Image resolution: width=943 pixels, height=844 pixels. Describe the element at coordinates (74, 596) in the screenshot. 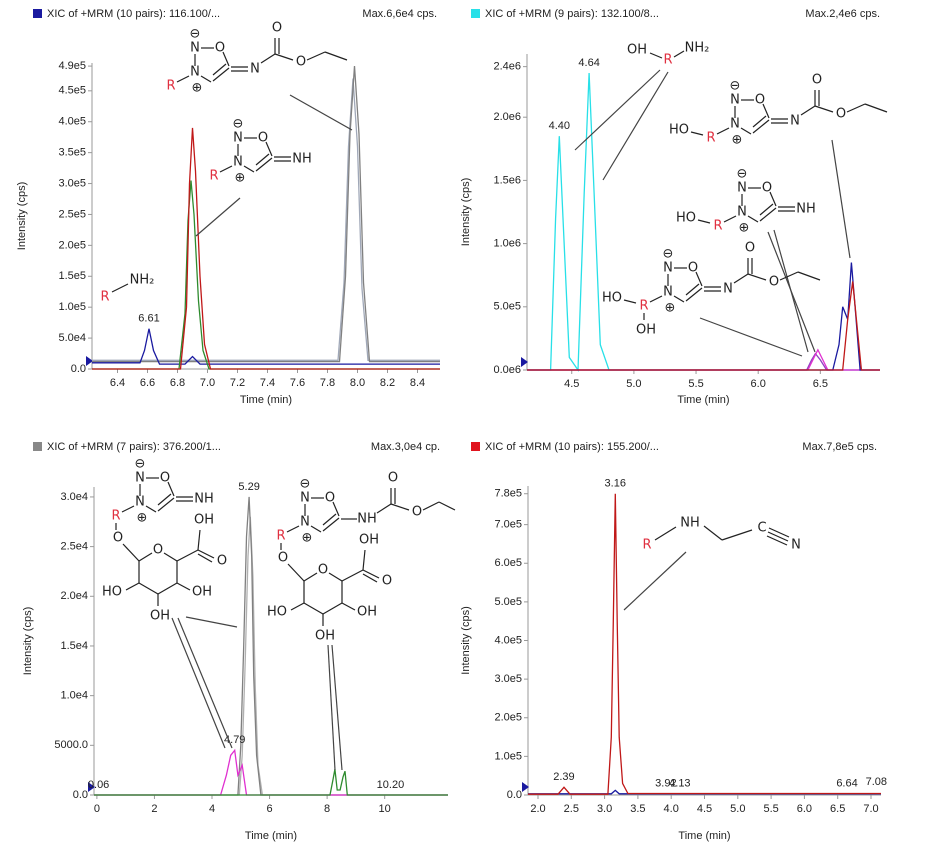

I see `y-tick-label: 2.0e4` at that location.